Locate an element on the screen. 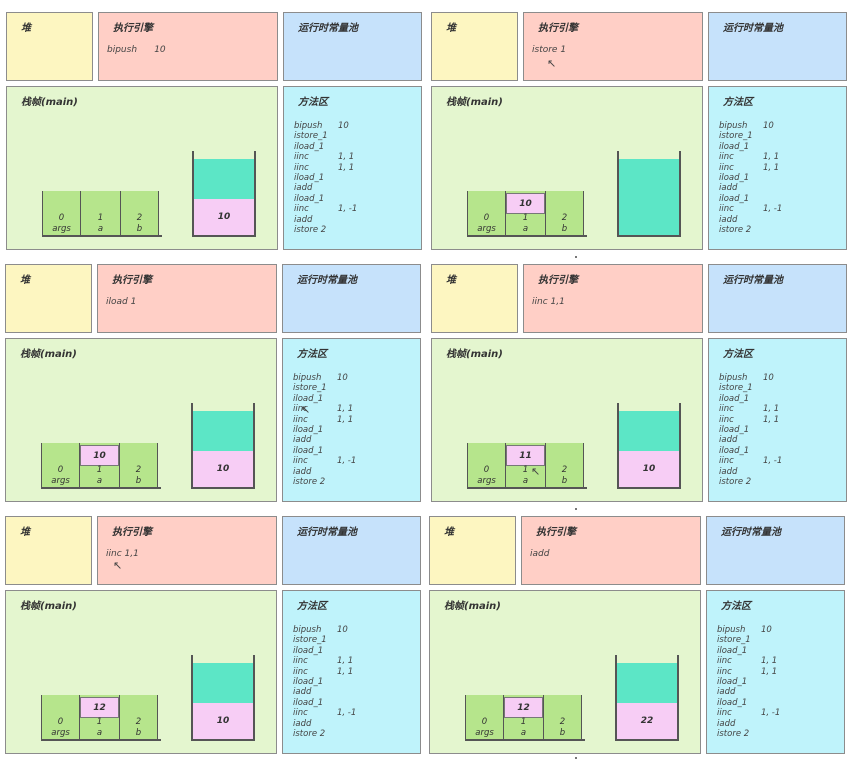 The height and width of the screenshot is (764, 852). execution-engine-area: 执行引擎 istore 1 is located at coordinates (613, 46).